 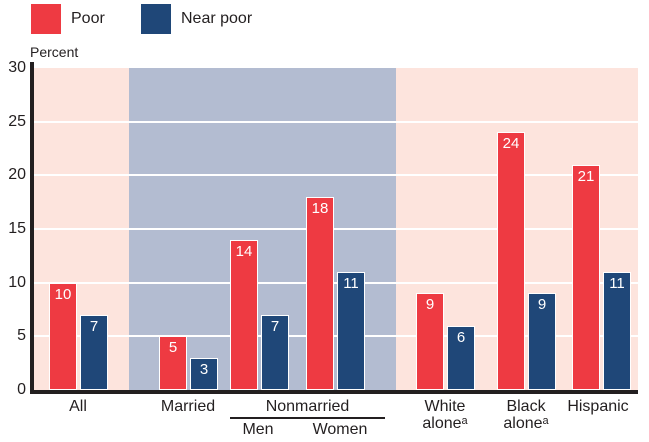 What do you see at coordinates (445, 406) in the screenshot?
I see `x-label-white-line1: White` at bounding box center [445, 406].